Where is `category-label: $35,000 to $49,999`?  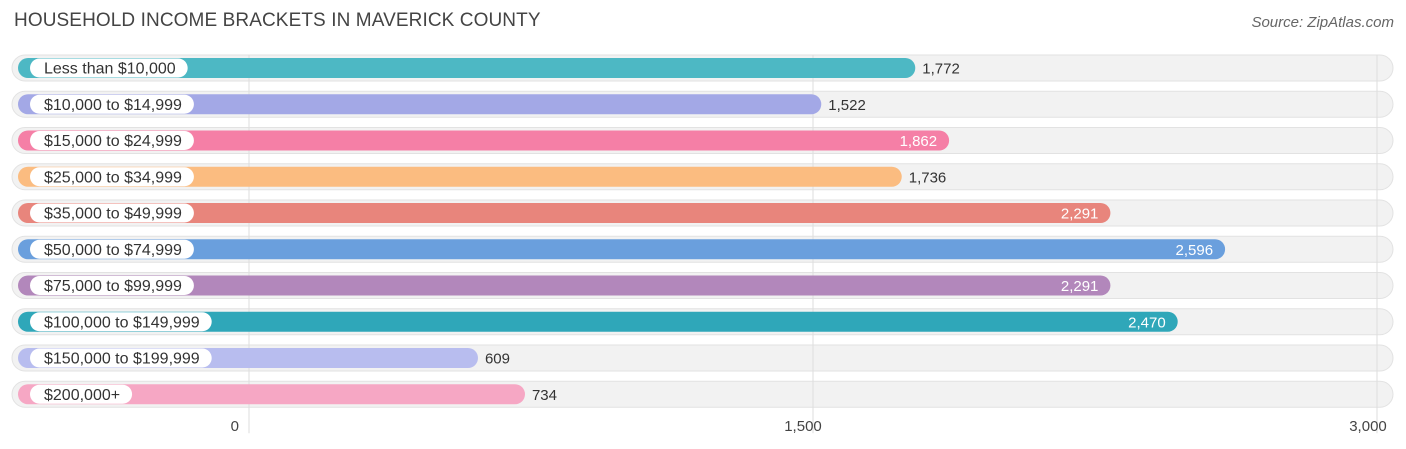 category-label: $35,000 to $49,999 is located at coordinates (113, 214).